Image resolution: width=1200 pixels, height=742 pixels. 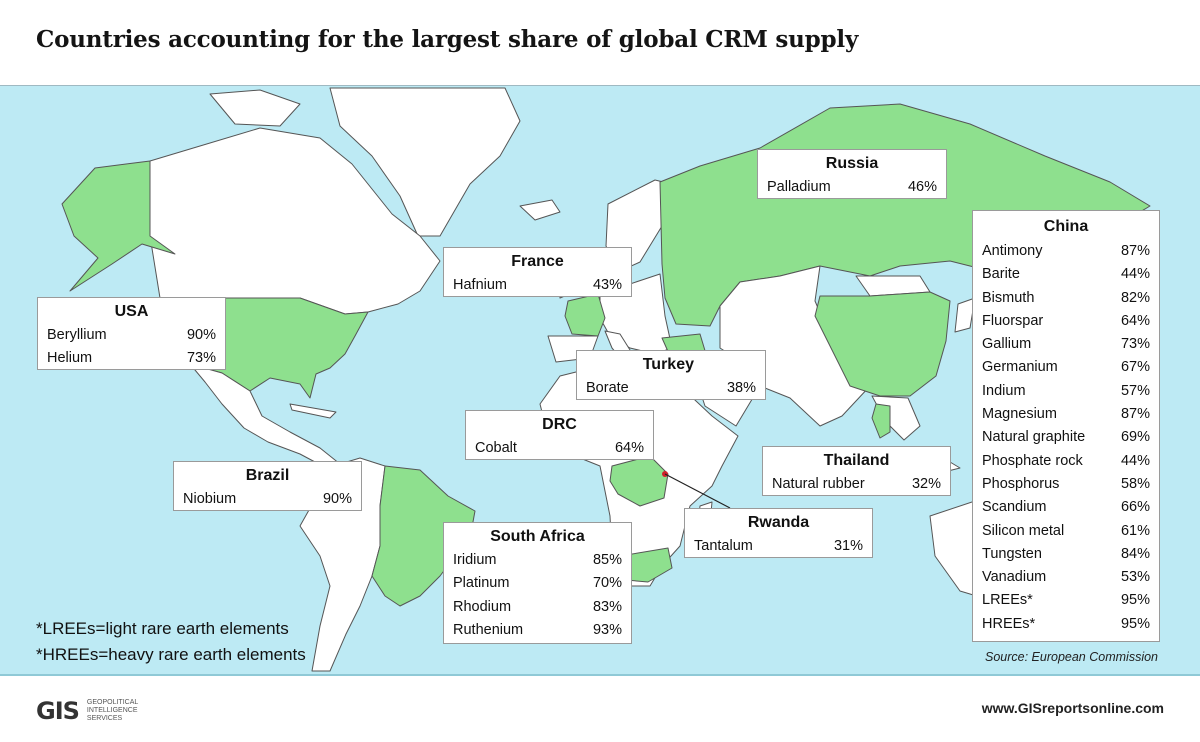 What do you see at coordinates (585, 315) in the screenshot?
I see `france-shape` at bounding box center [585, 315].